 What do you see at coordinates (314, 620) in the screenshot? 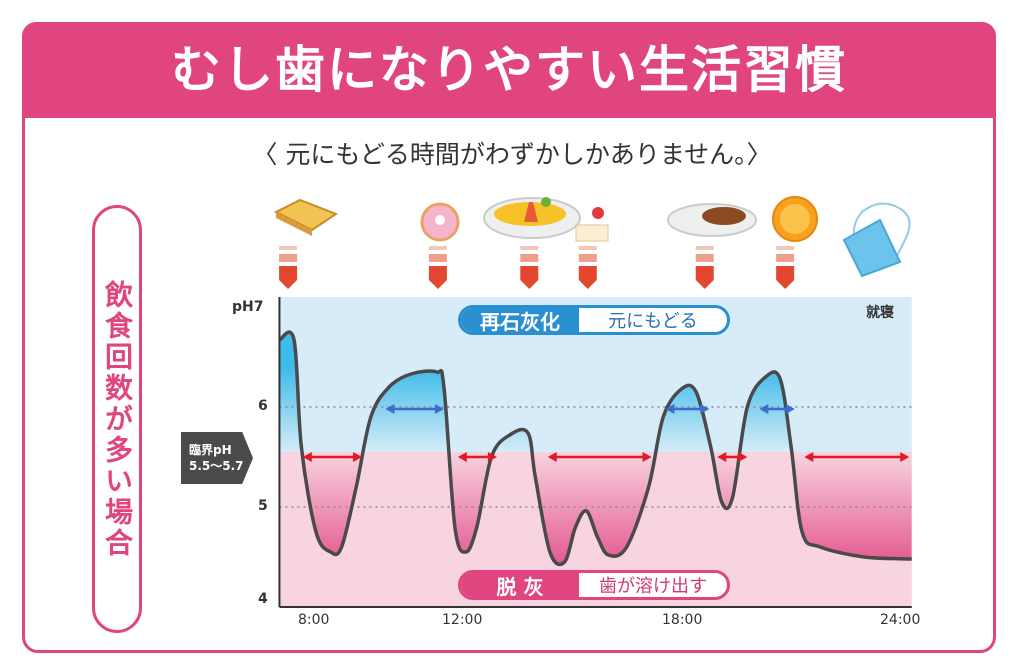
I see `x-tick-label: 8:00` at bounding box center [314, 620].